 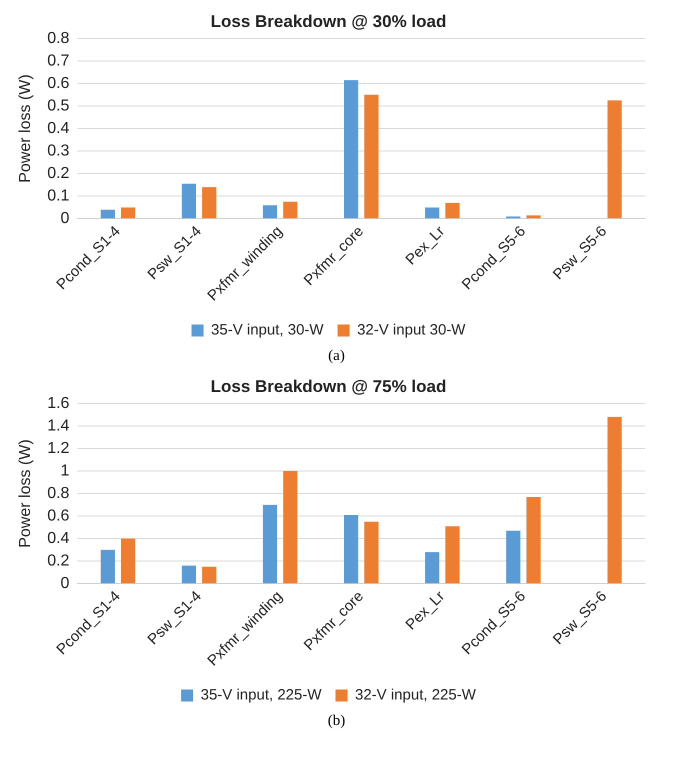 I want to click on text: (a), so click(x=336, y=356).